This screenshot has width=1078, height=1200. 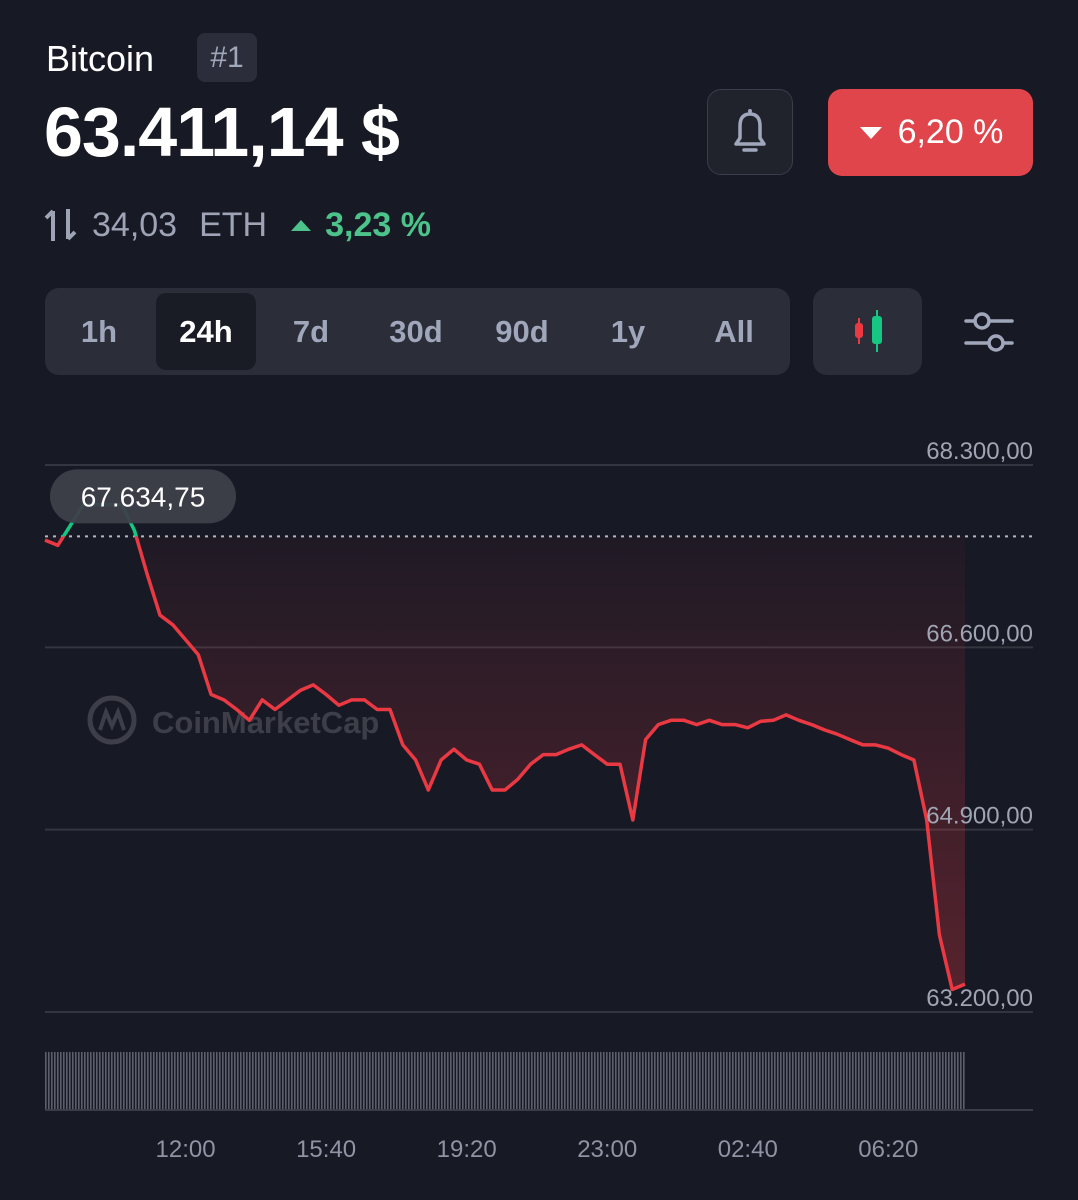 What do you see at coordinates (60, 225) in the screenshot?
I see `swap-icon` at bounding box center [60, 225].